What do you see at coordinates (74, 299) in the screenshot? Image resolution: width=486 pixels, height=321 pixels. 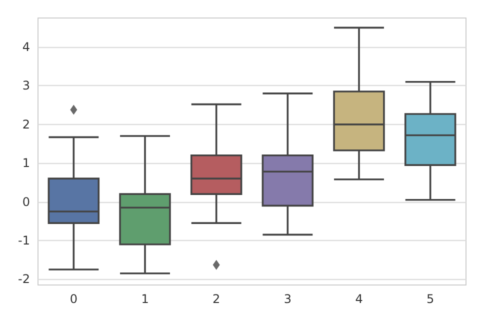 I see `x-tick-label: 0` at bounding box center [74, 299].